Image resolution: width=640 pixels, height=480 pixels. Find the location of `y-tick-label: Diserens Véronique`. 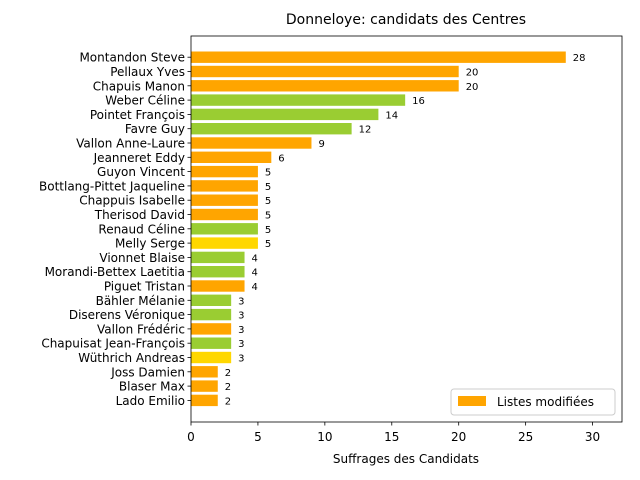

y-tick-label: Diserens Véronique is located at coordinates (127, 315).